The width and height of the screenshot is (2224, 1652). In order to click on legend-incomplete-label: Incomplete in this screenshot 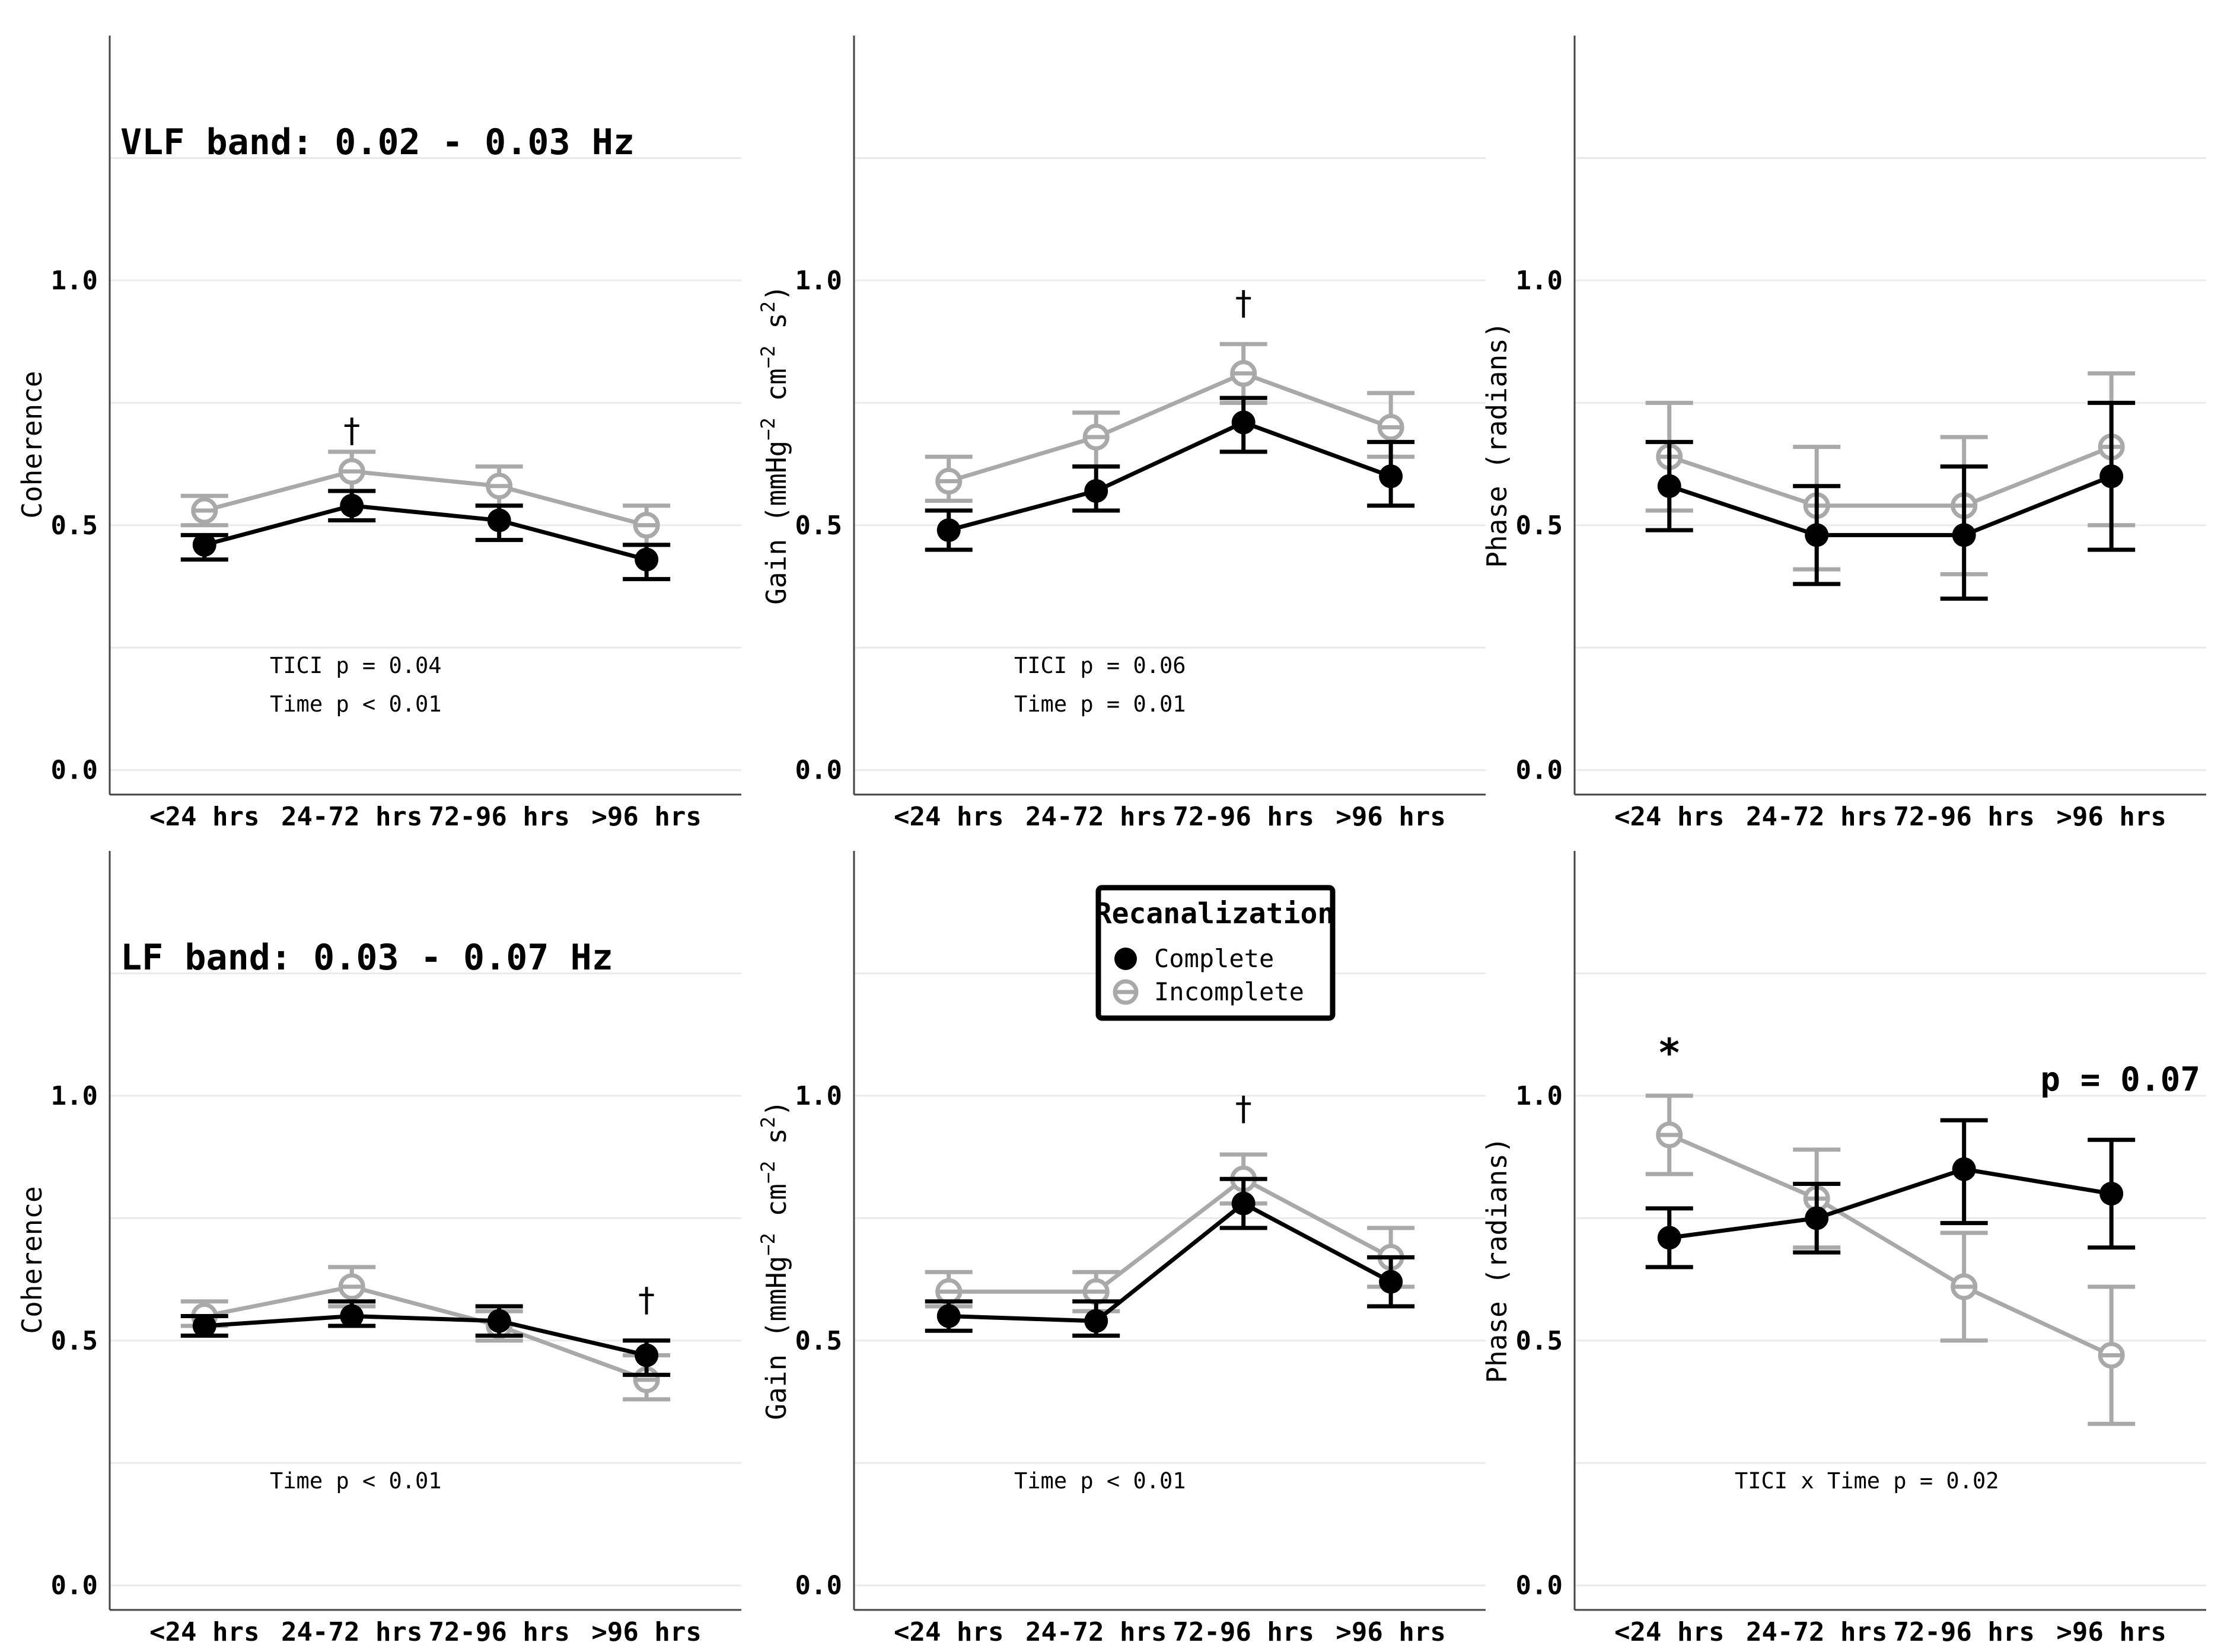, I will do `click(1229, 991)`.